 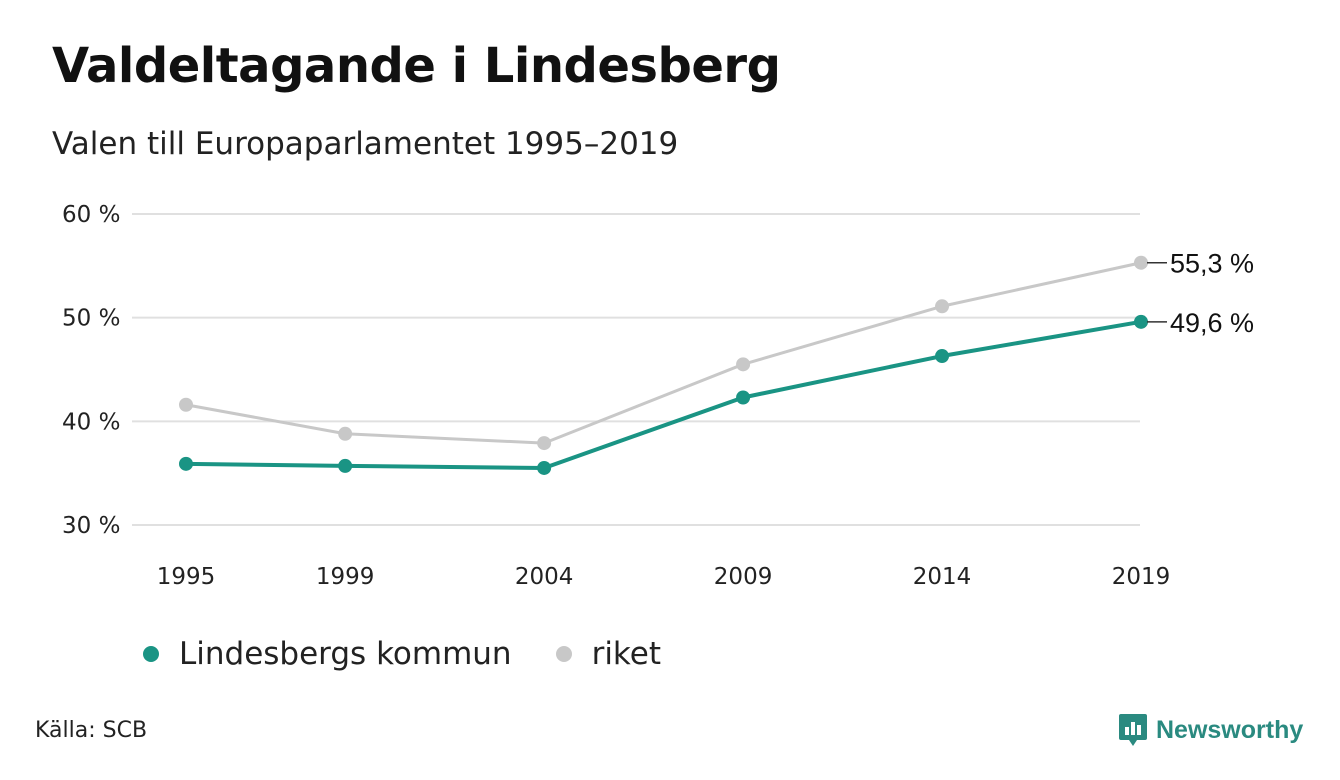 I want to click on y-axis-labels: 30 % 40 % 50 % 60 %, so click(x=91, y=370).